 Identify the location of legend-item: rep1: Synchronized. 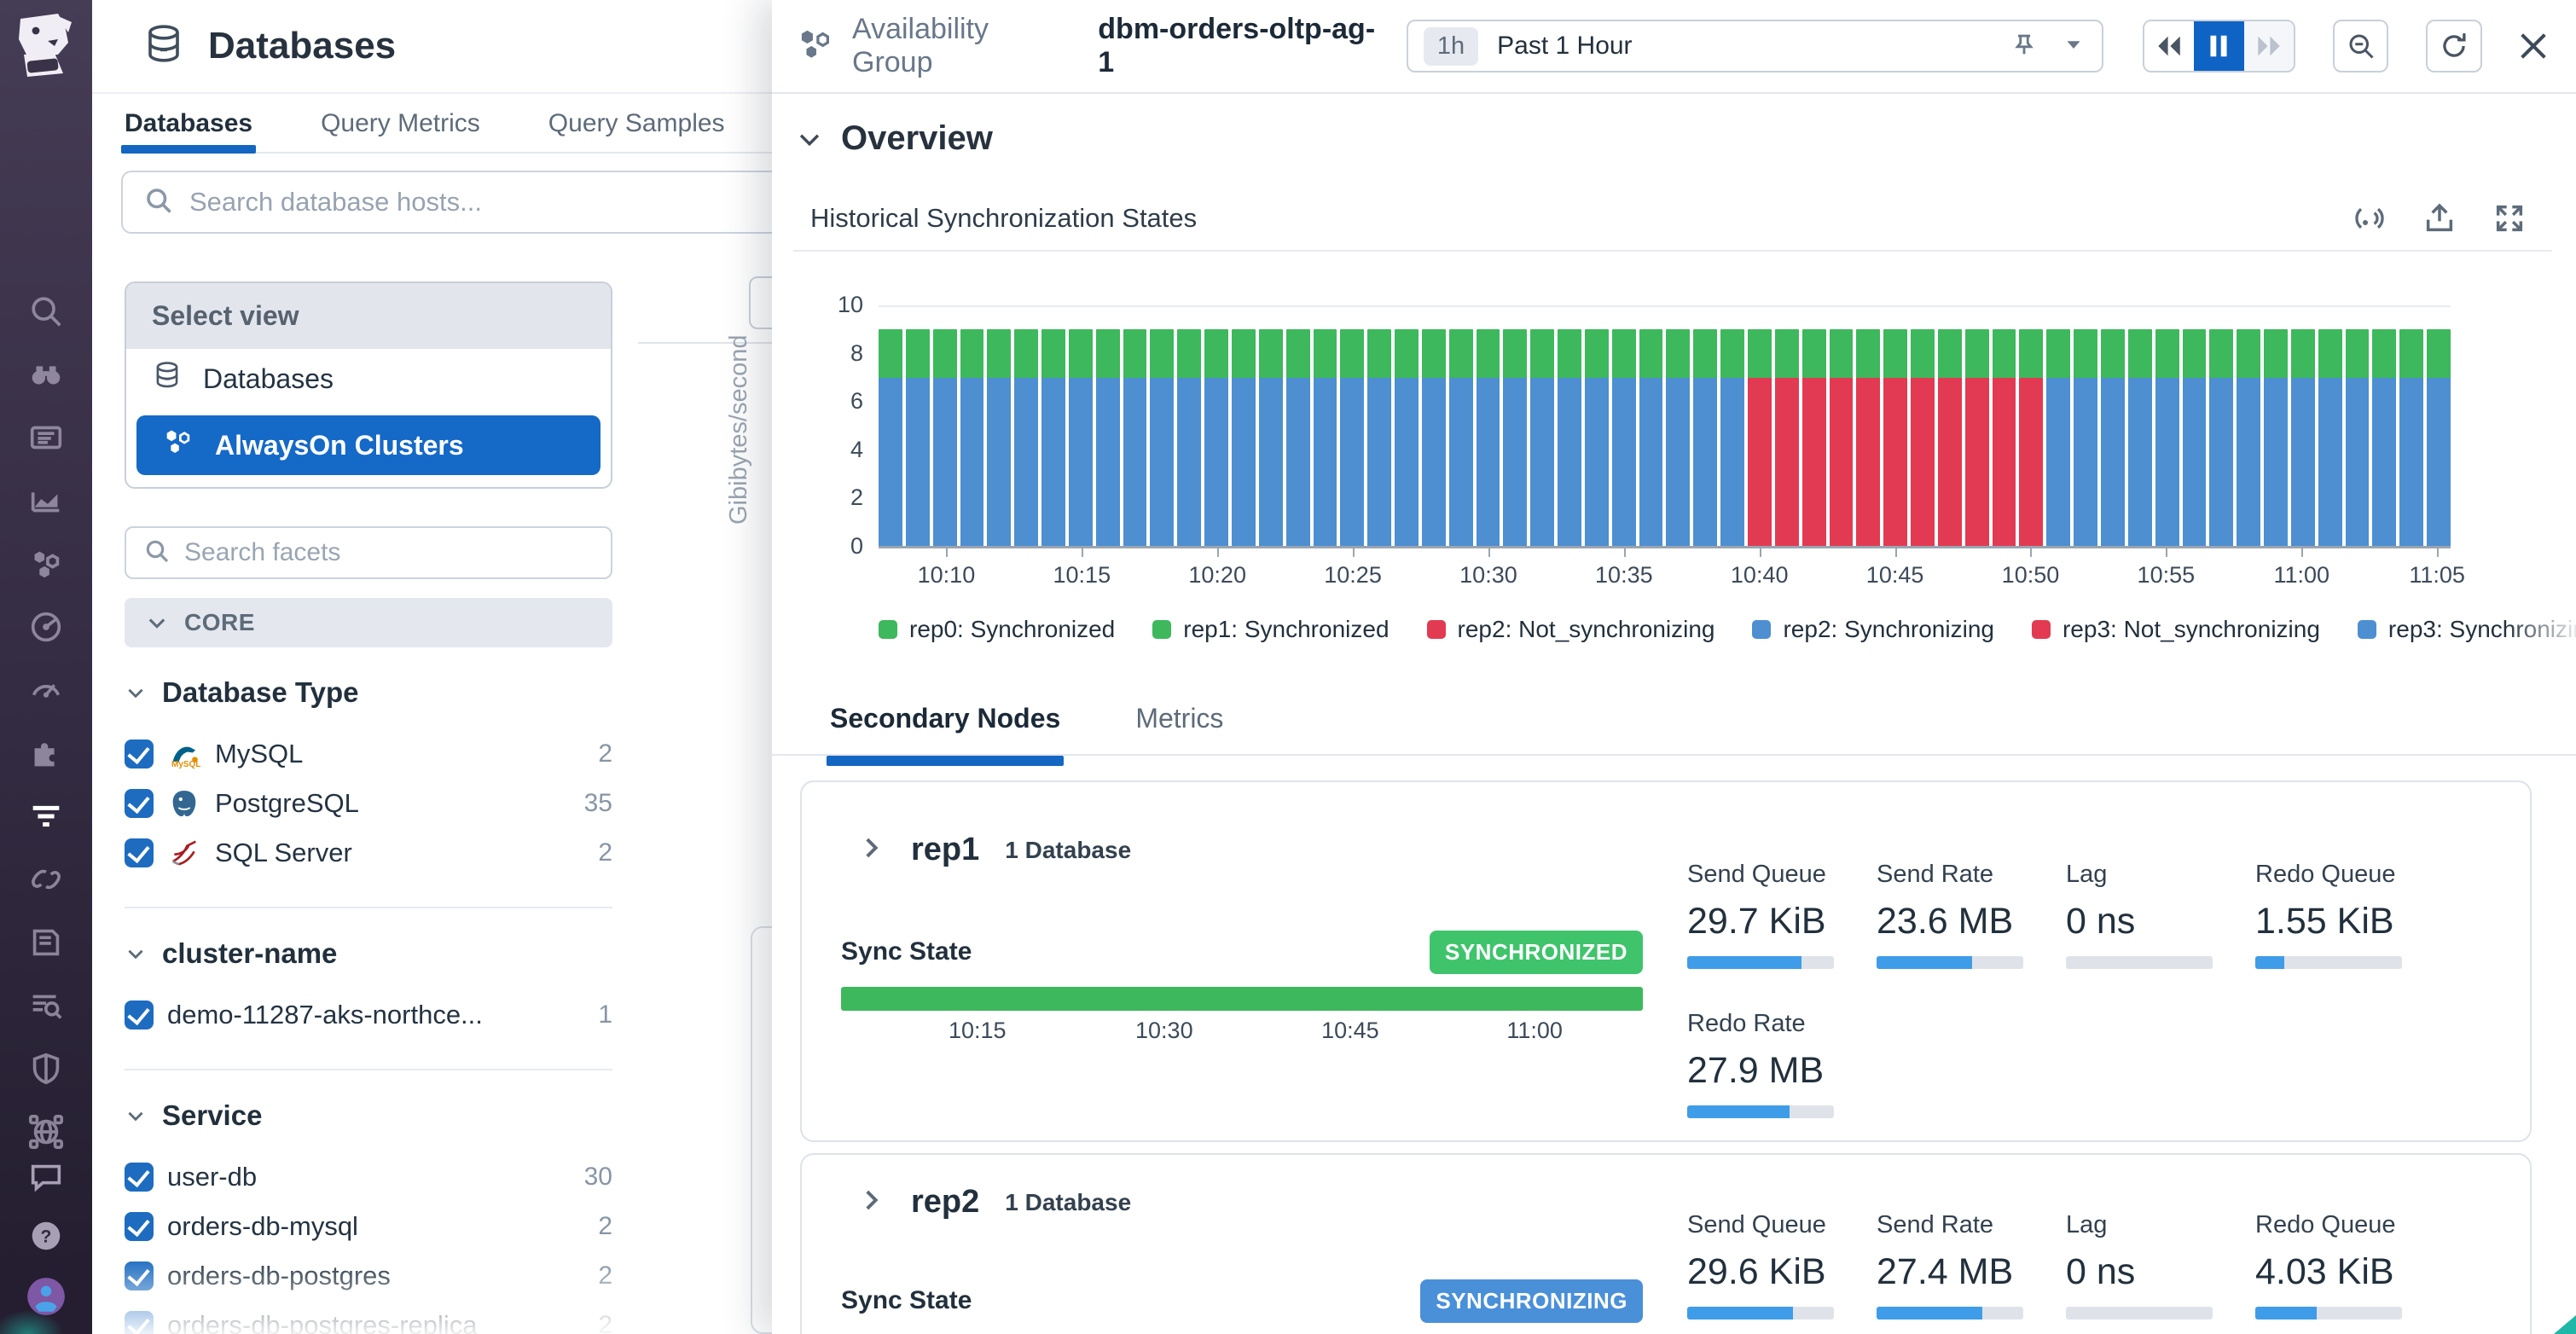
(1271, 629).